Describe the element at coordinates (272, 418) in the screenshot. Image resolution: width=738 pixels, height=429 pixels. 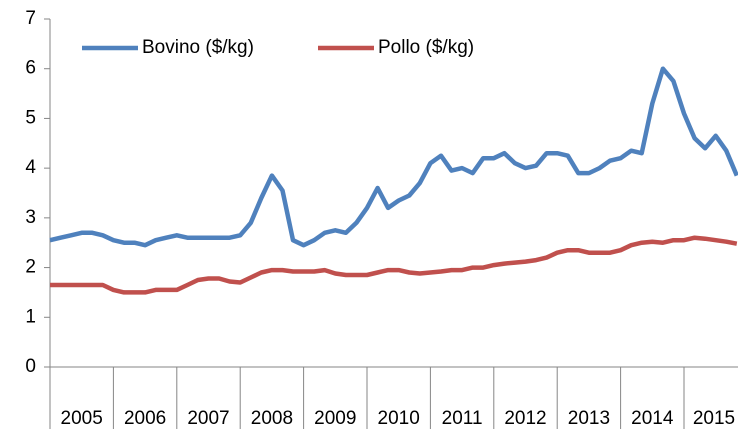
I see `x-tick-label: 2008` at that location.